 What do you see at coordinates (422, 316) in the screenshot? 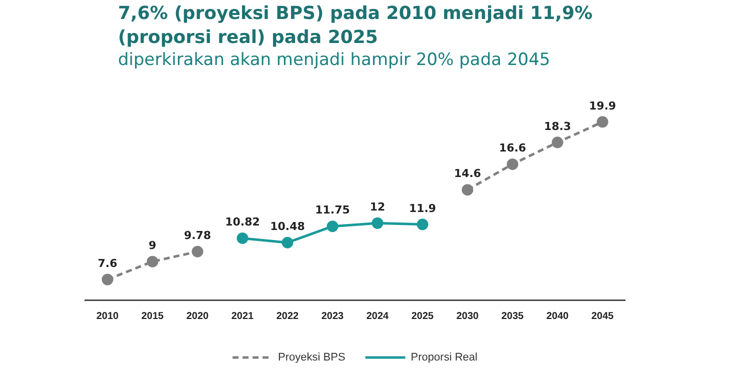
I see `x-tick-label: 2025` at bounding box center [422, 316].